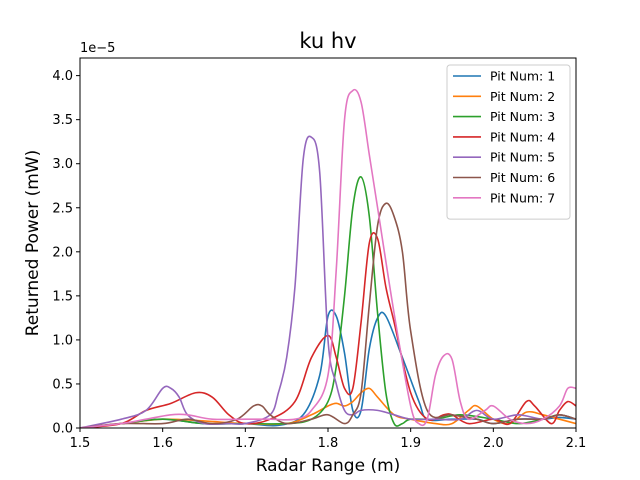 The image size is (640, 480). What do you see at coordinates (522, 136) in the screenshot?
I see `legend-label-4: Pit Num: 4` at bounding box center [522, 136].